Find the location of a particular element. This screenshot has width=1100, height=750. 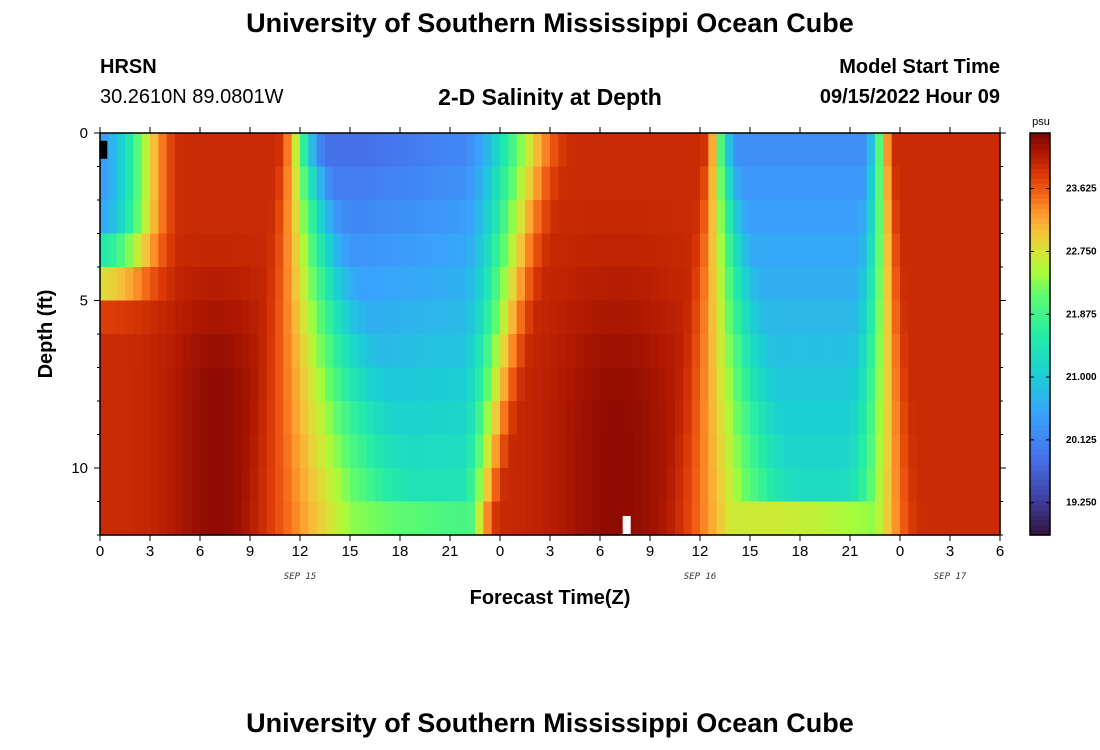

colorbar-unit: psu is located at coordinates (1041, 122).